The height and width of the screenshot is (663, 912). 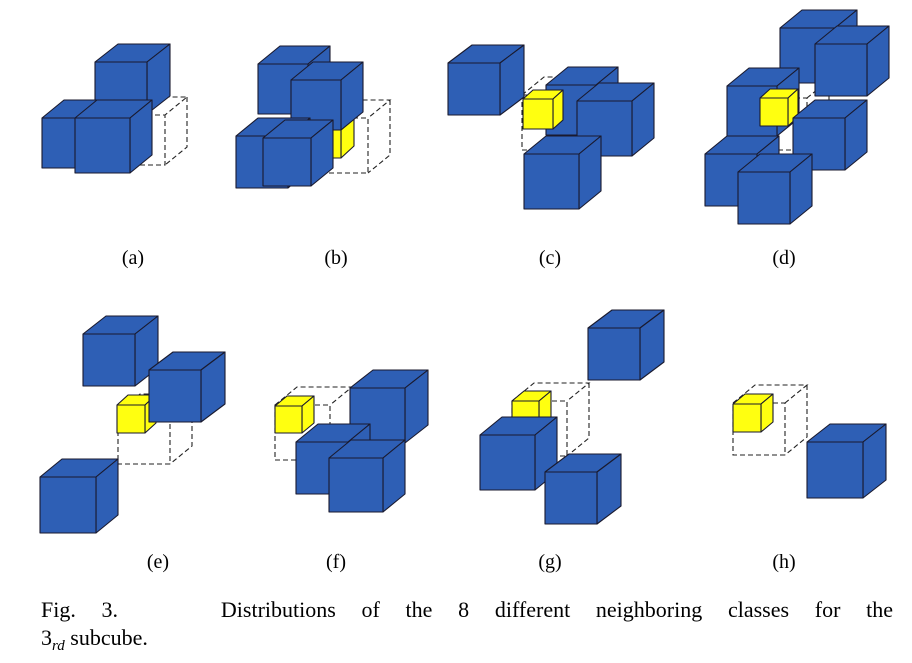 I want to click on panel-label-g: (g), so click(x=549, y=562).